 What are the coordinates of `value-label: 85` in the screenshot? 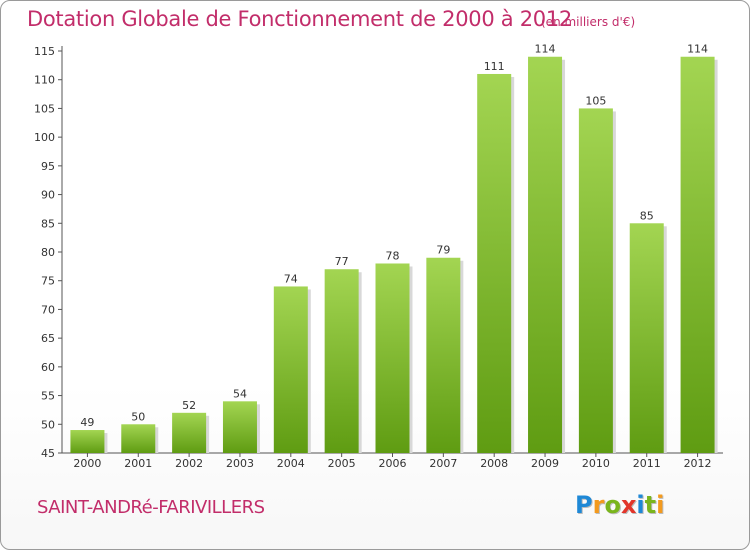 It's located at (647, 215).